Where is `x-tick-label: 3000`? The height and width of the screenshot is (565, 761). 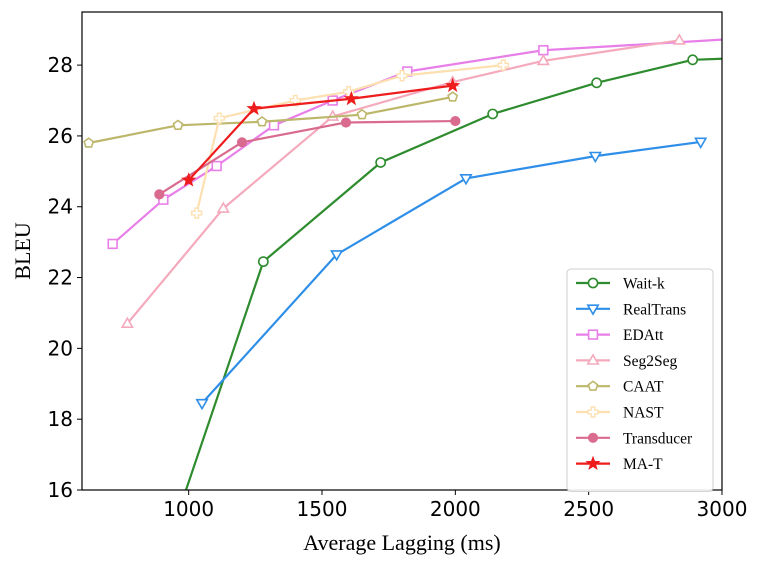
x-tick-label: 3000 is located at coordinates (722, 509).